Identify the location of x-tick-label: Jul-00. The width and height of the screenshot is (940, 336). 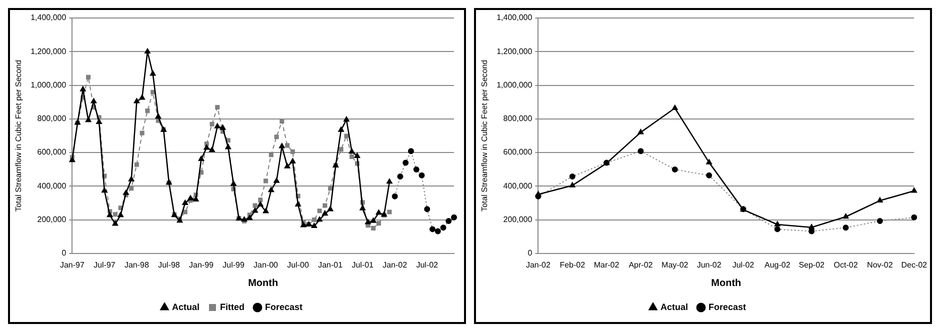
(298, 265).